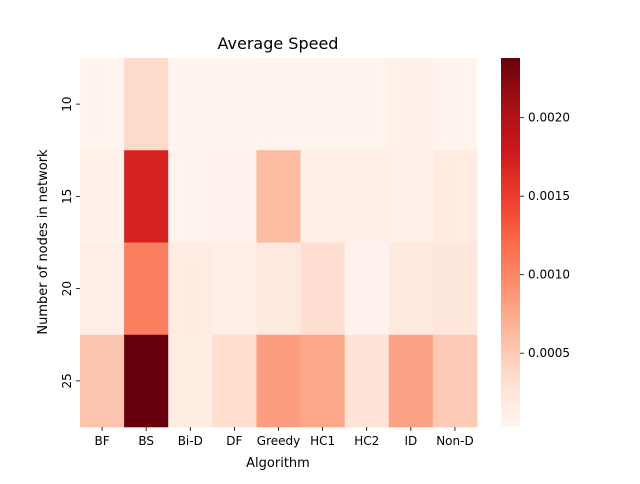 This screenshot has height=484, width=640. I want to click on y-axis-label: Number of nodes in network, so click(43, 242).